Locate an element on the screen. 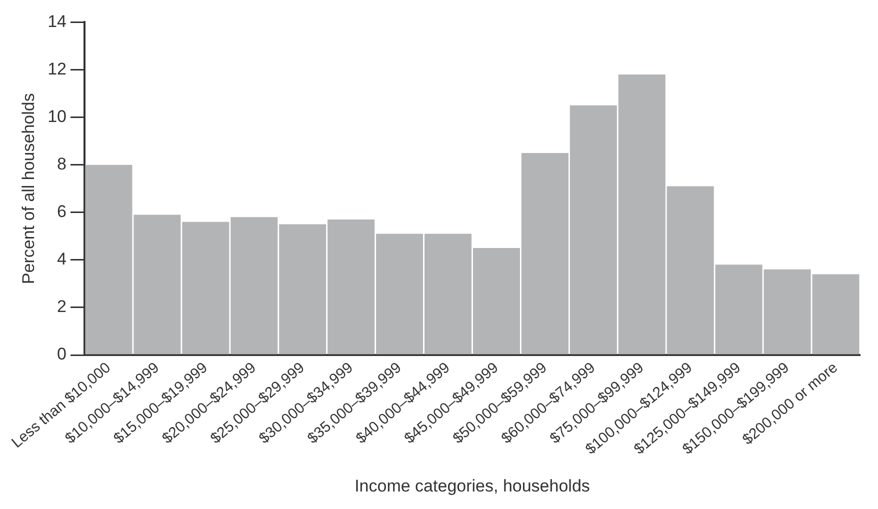 The height and width of the screenshot is (509, 878). y-axis-title: Percent of all households is located at coordinates (28, 188).